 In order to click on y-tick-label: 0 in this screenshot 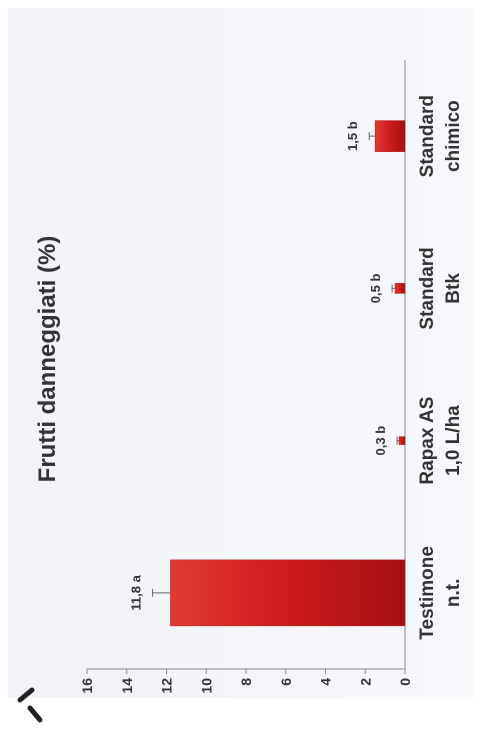, I will do `click(405, 682)`.